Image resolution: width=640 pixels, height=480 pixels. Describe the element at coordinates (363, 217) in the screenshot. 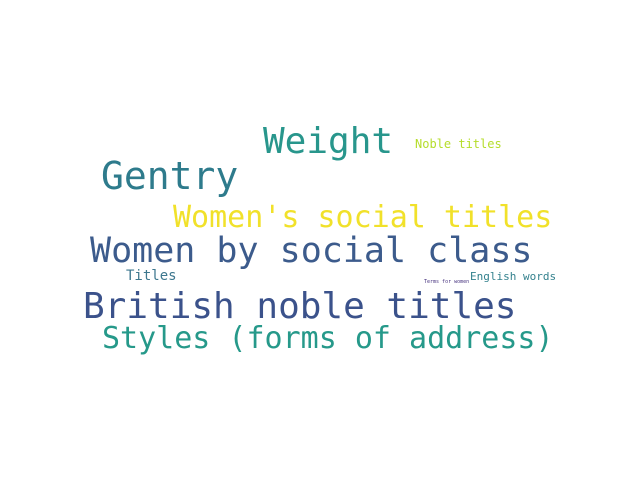

I see `word-womens-social-titles: Women's social titles` at that location.